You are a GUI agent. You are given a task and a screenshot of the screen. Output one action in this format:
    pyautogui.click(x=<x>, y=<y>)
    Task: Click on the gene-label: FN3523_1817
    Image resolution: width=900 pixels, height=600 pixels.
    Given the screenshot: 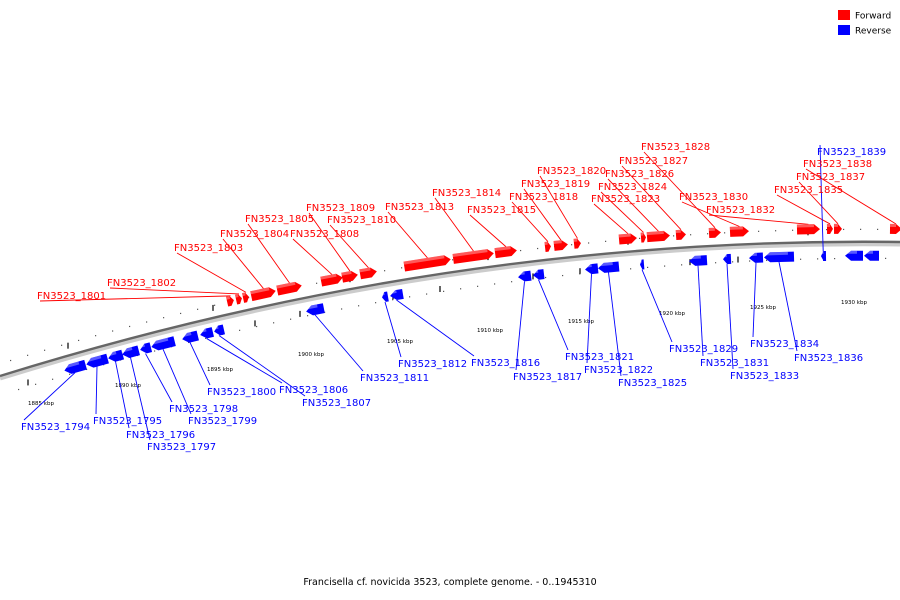 What is the action you would take?
    pyautogui.click(x=547, y=377)
    